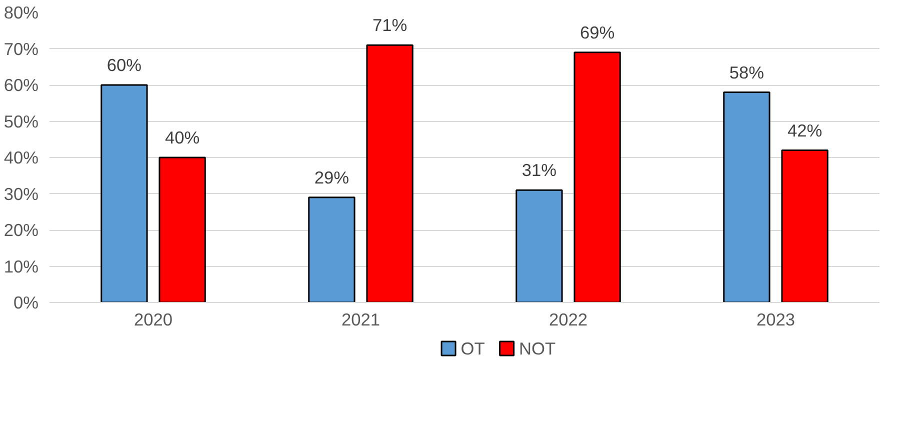  What do you see at coordinates (124, 65) in the screenshot?
I see `data-label: 60%` at bounding box center [124, 65].